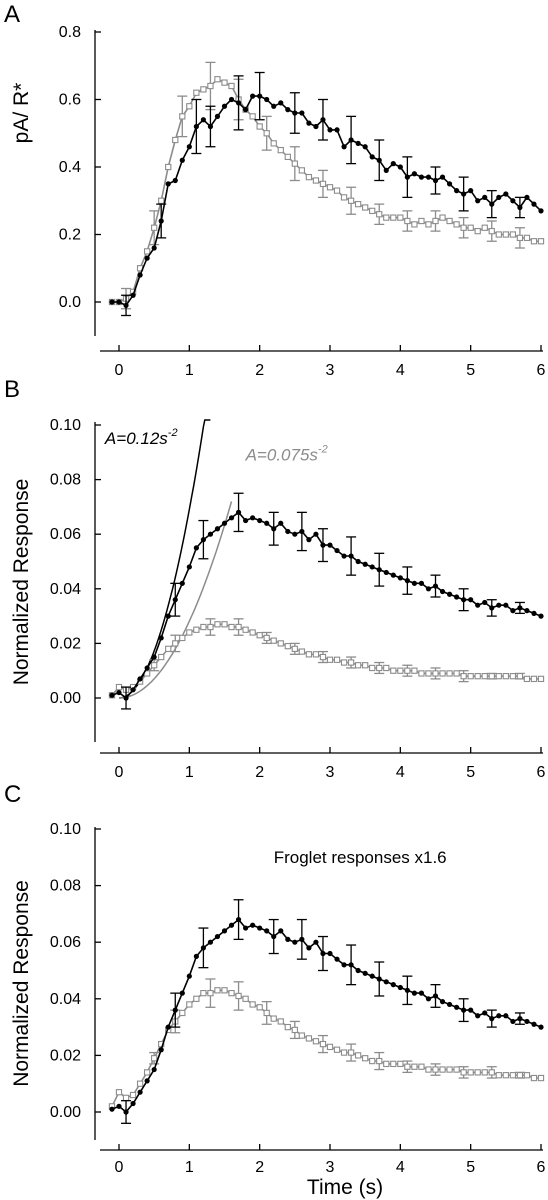  I want to click on y-tick-label: 0.6, so click(70, 100).